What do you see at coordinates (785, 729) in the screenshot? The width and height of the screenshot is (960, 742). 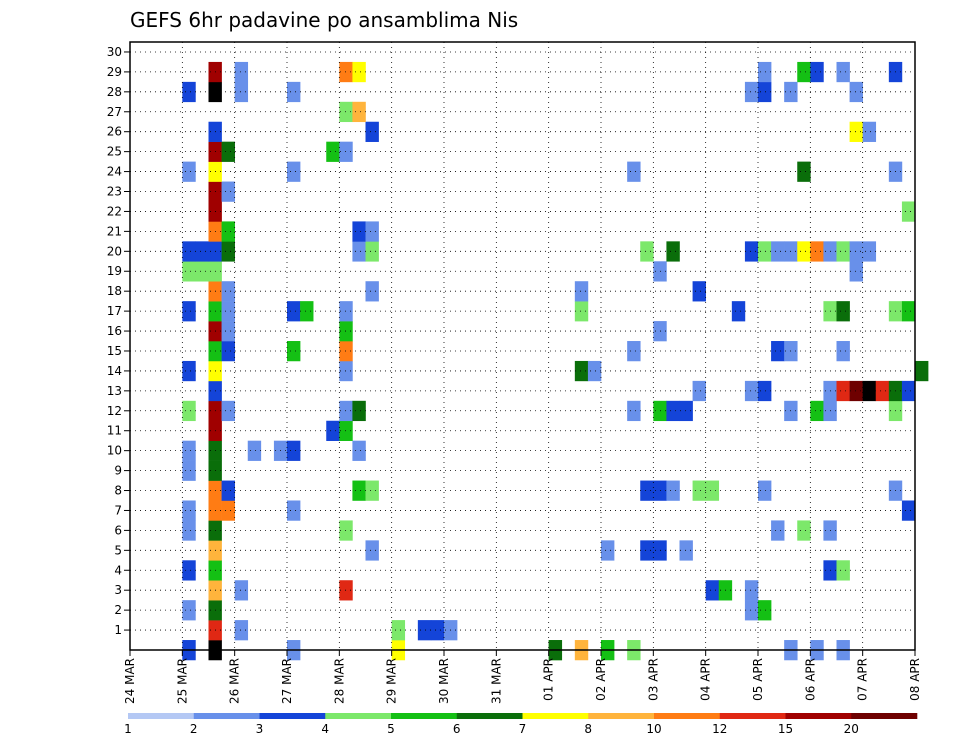 I see `colorbar-label: 15` at bounding box center [785, 729].